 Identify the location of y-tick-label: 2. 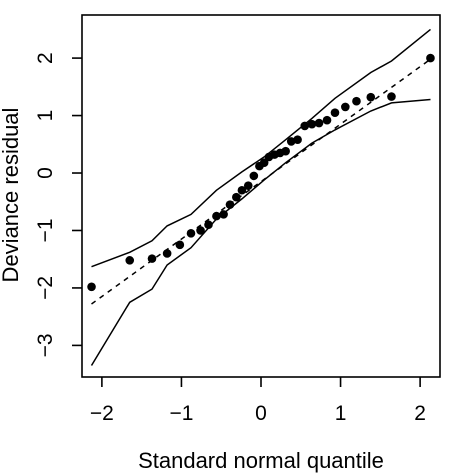
(45, 58).